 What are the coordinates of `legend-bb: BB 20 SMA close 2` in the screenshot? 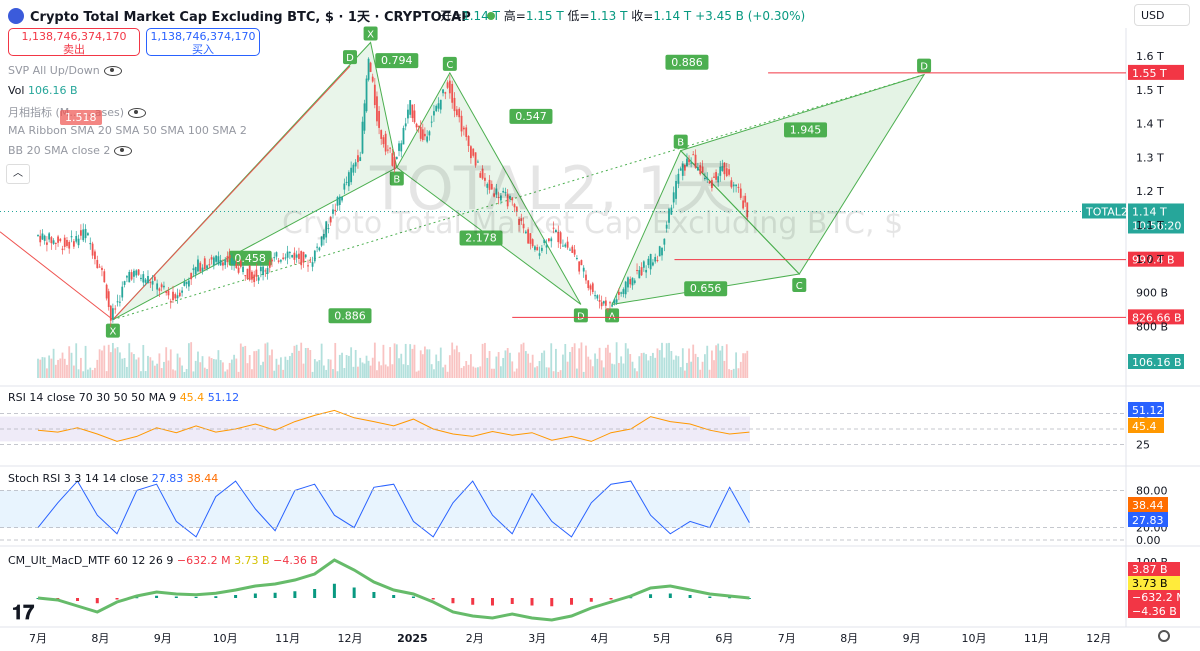 It's located at (70, 150).